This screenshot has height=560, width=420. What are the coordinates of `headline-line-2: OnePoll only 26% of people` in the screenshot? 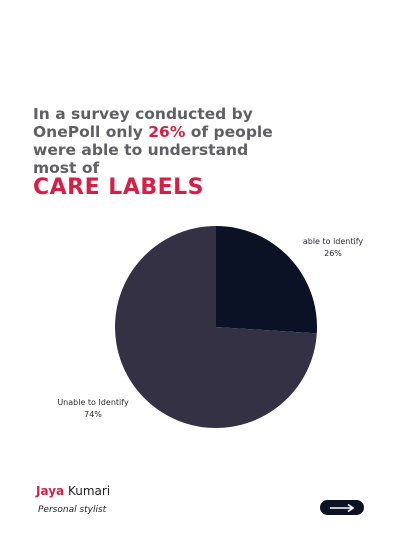 It's located at (213, 132).